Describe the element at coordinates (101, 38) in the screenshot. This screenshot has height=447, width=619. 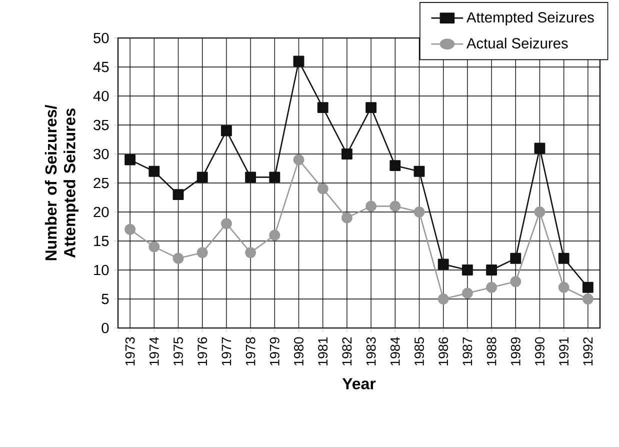
I see `y-tick-label: 50` at that location.